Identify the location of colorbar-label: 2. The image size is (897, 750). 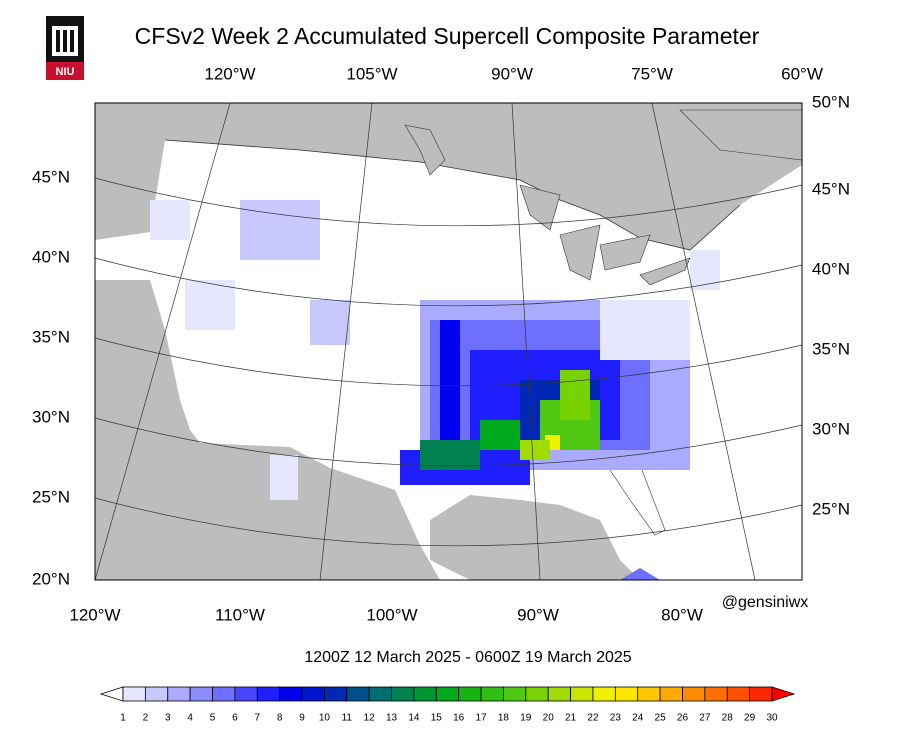
(146, 718).